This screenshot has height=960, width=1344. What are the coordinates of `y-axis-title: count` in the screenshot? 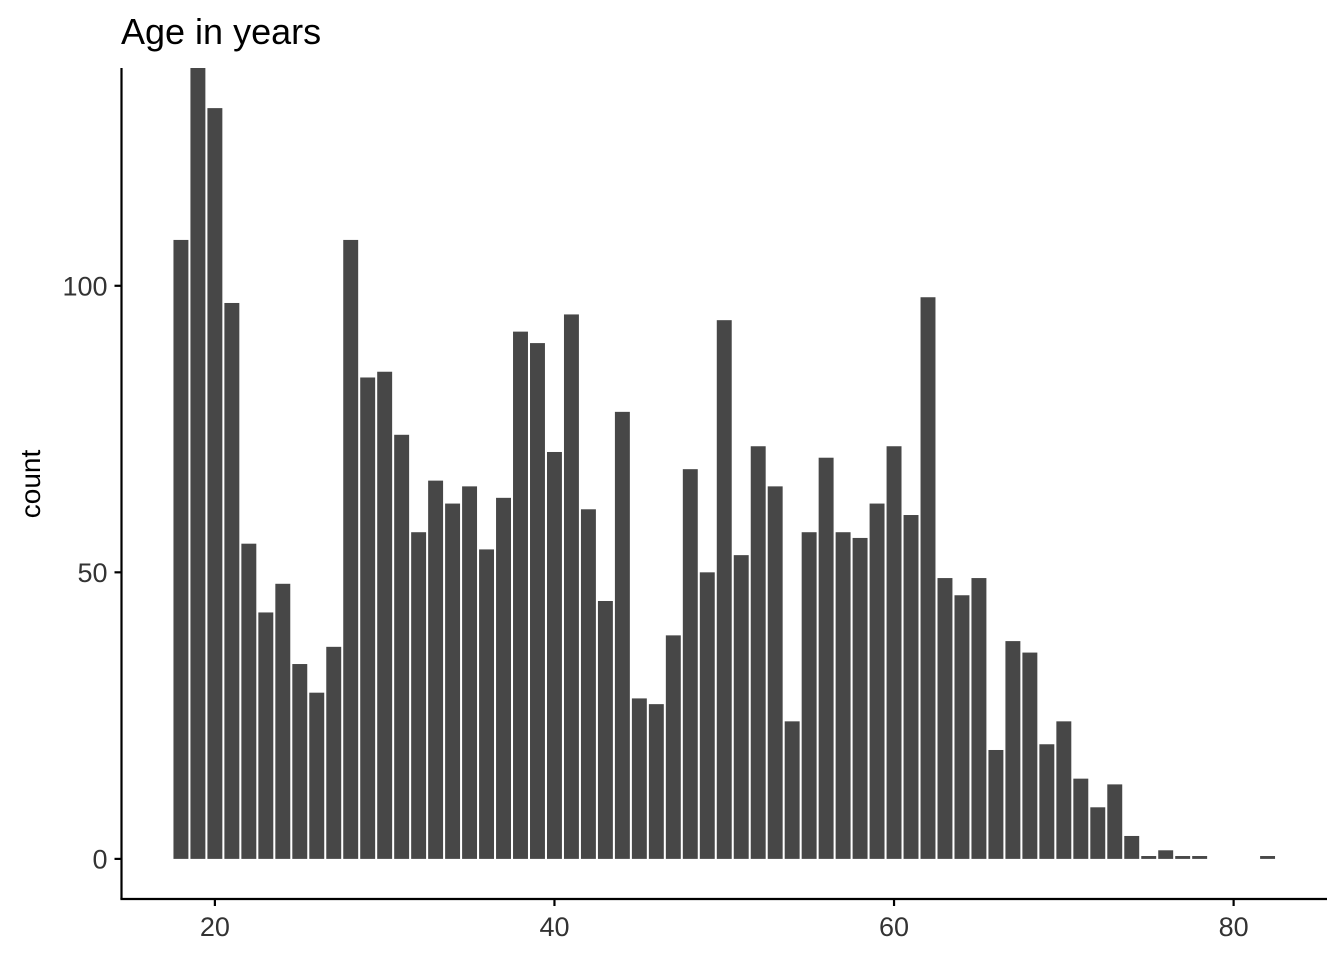 It's located at (30, 484).